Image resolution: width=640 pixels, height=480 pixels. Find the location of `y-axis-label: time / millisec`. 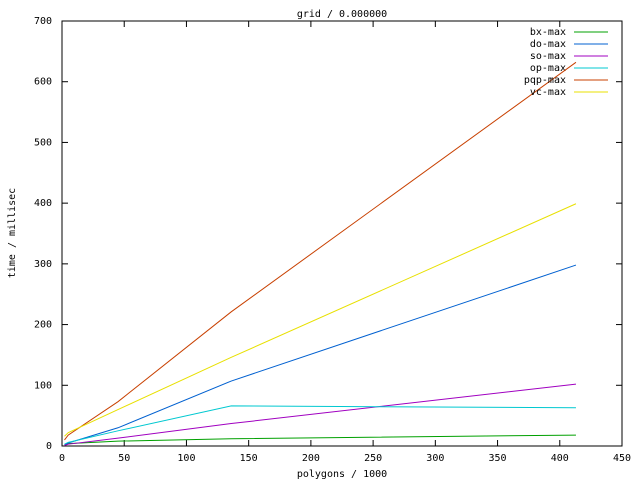

y-axis-label: time / millisec is located at coordinates (12, 233).